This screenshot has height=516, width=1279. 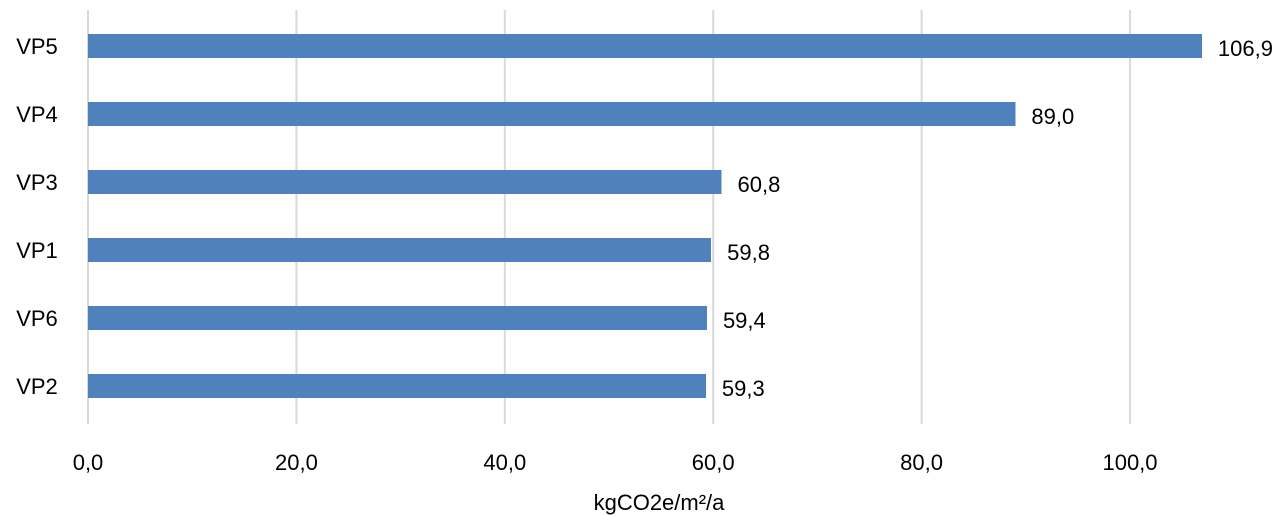 What do you see at coordinates (1245, 48) in the screenshot?
I see `data-label: 106,9` at bounding box center [1245, 48].